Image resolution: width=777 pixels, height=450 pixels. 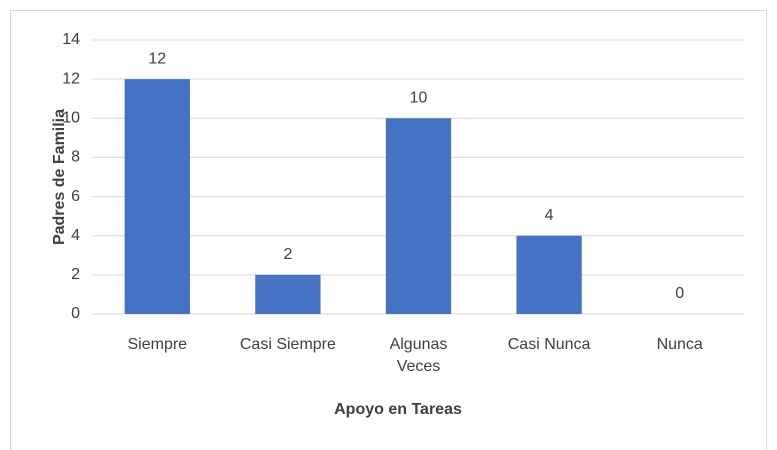 I want to click on y-tick-label: 12, so click(x=71, y=78).